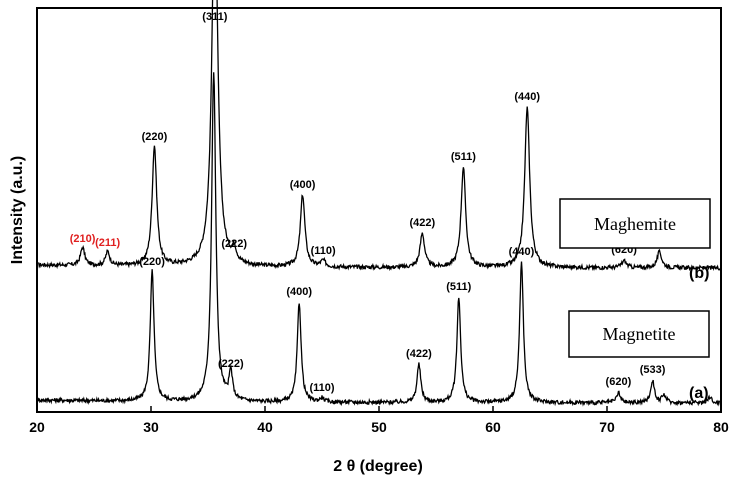 The width and height of the screenshot is (734, 483). Describe the element at coordinates (493, 427) in the screenshot. I see `x-tick-label: 60` at that location.